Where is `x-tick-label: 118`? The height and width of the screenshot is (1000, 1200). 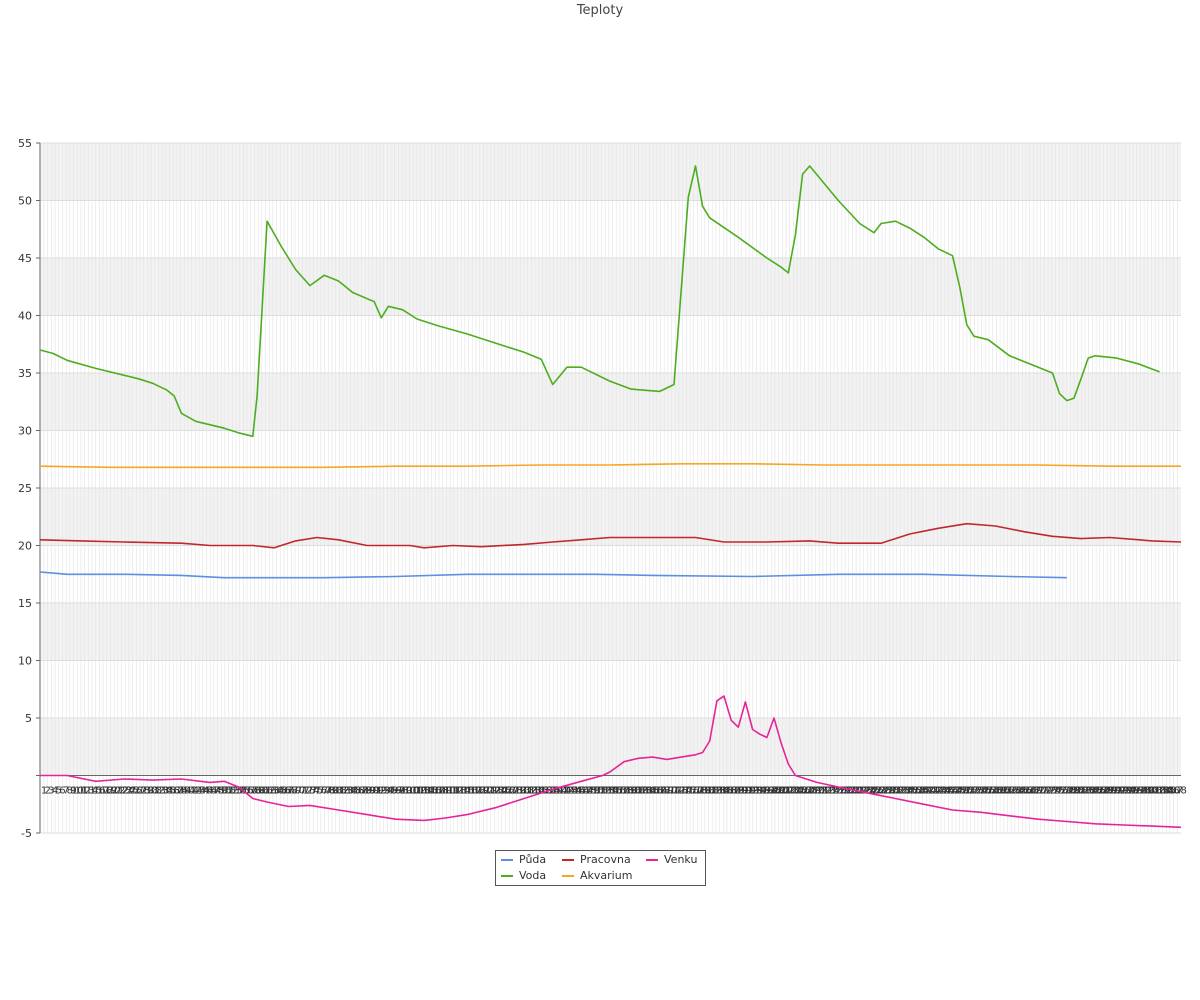 x-tick-label: 118 is located at coordinates (475, 791).